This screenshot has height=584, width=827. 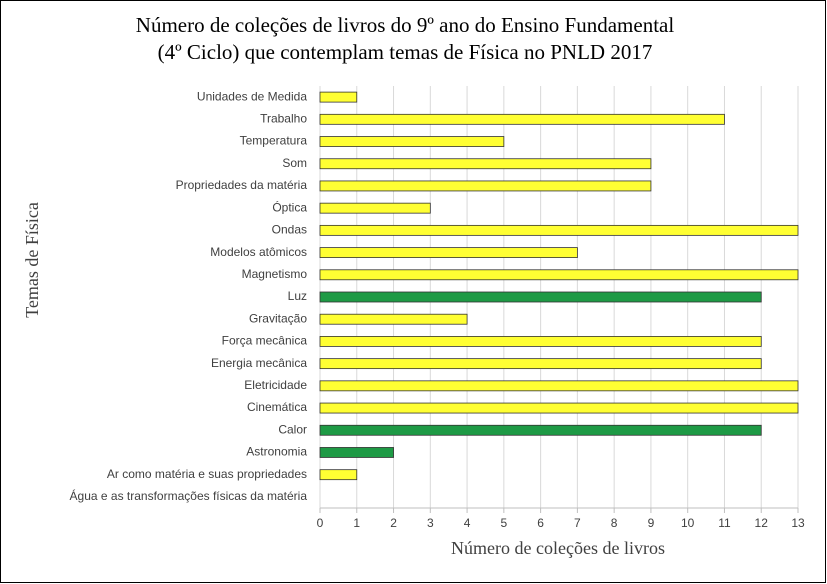 What do you see at coordinates (278, 318) in the screenshot?
I see `y-tick-label: Gravitação` at bounding box center [278, 318].